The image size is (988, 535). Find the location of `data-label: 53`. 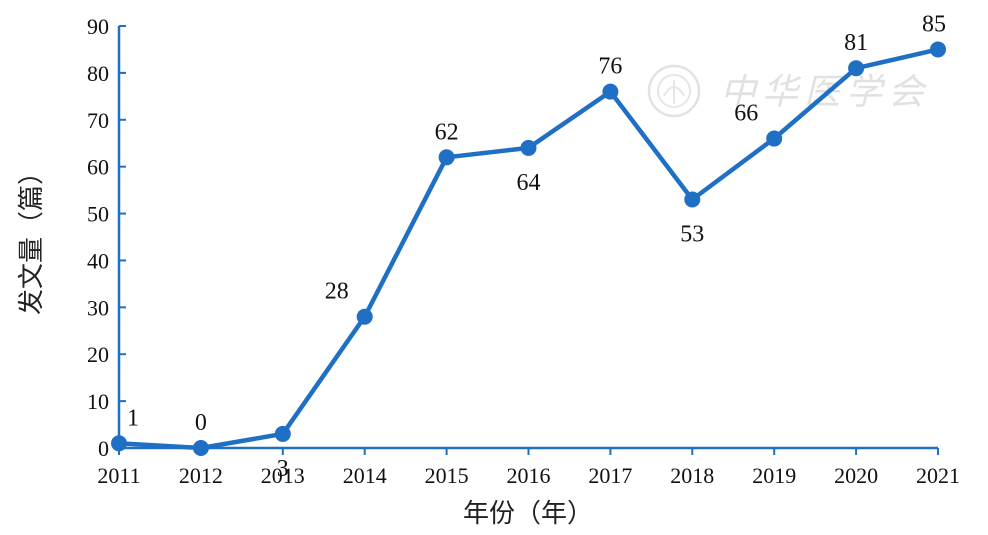

data-label: 53 is located at coordinates (692, 234).